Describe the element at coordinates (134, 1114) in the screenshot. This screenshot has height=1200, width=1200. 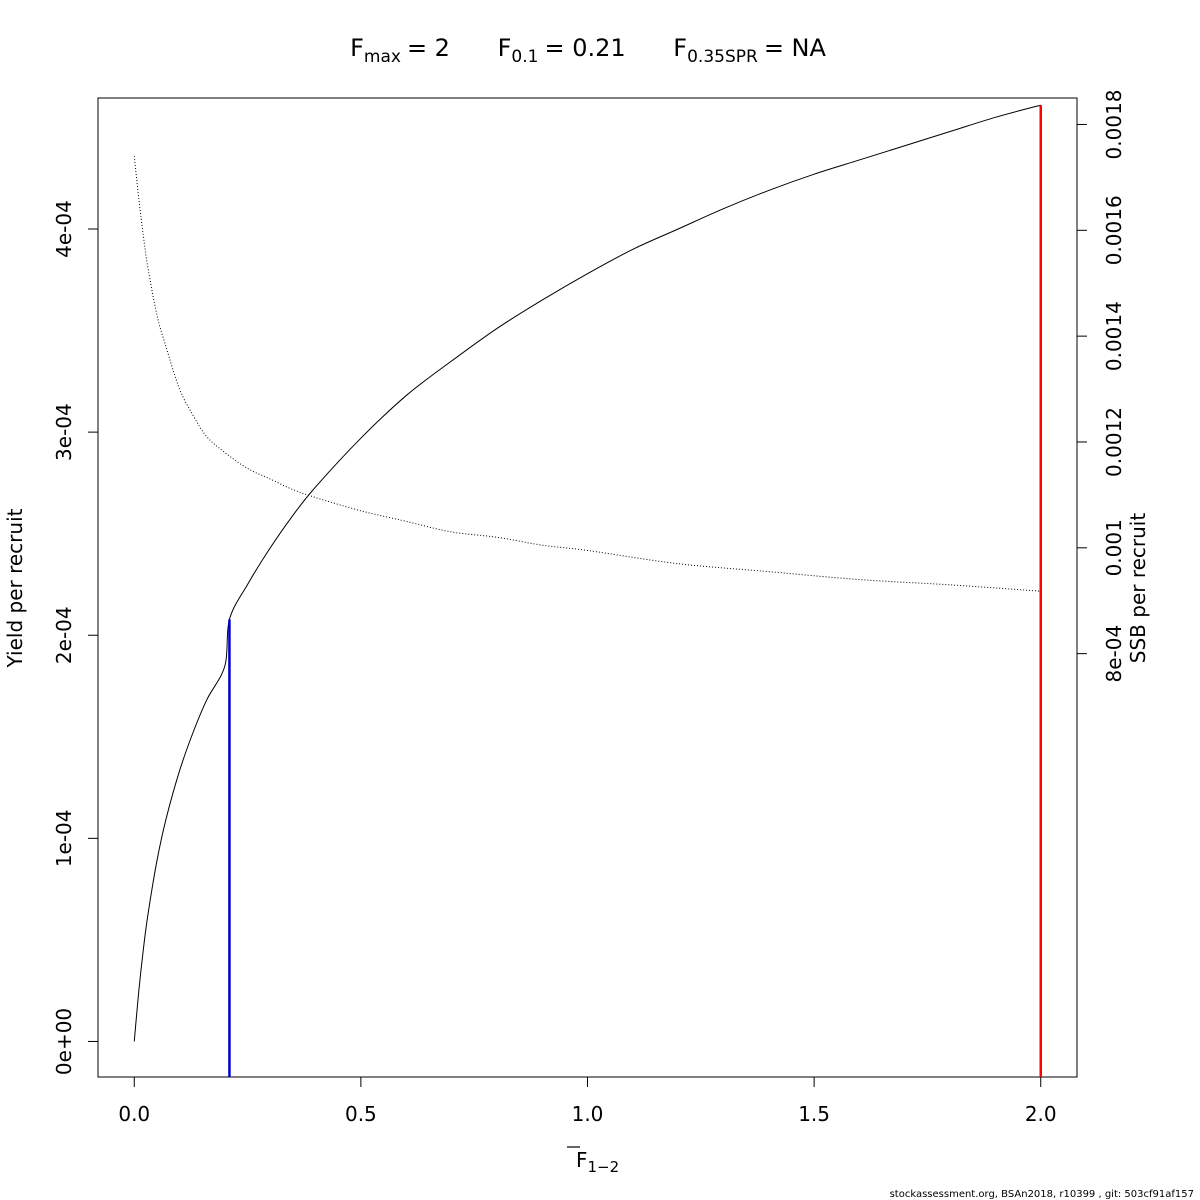
I see `x-tick-label: 0.0` at that location.